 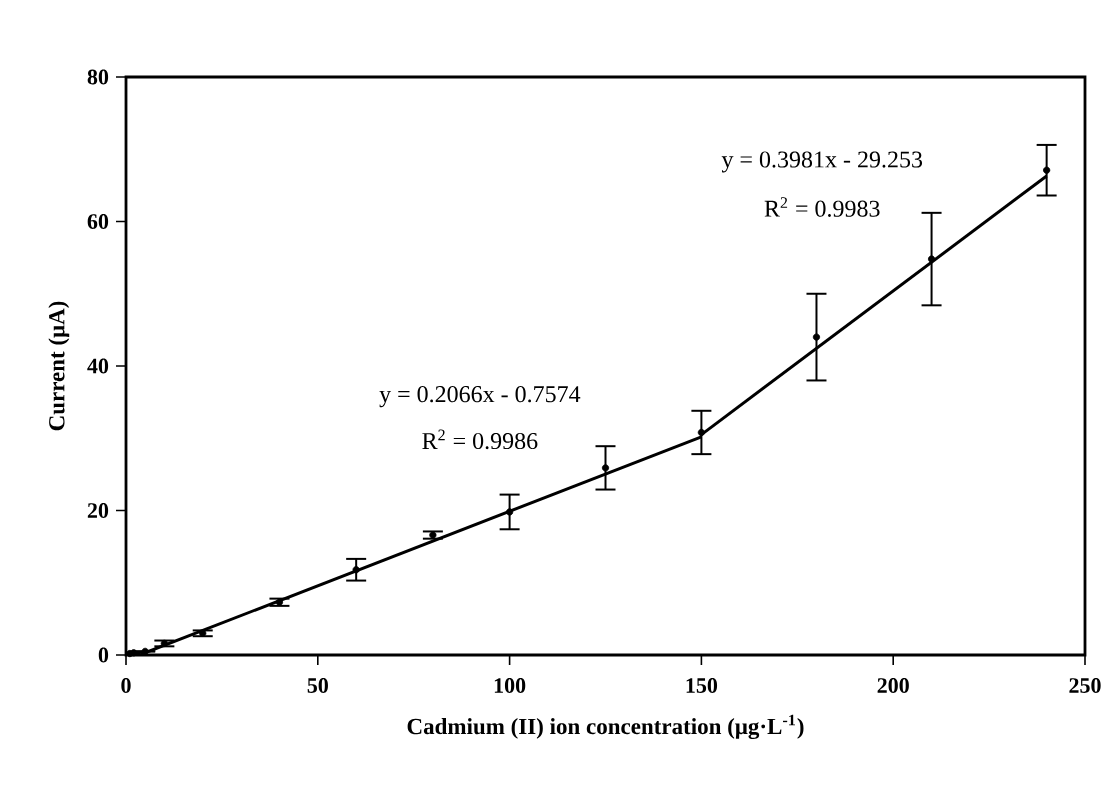 I want to click on x-tick-label: 0, so click(x=126, y=685).